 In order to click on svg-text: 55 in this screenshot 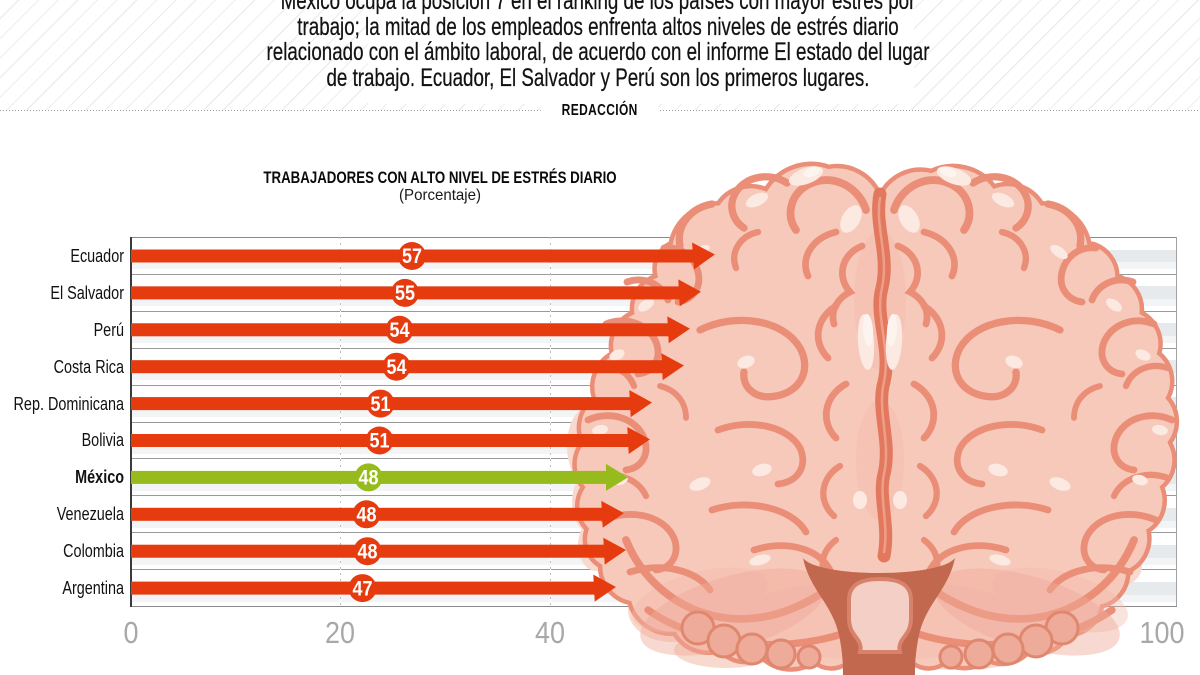, I will do `click(405, 293)`.